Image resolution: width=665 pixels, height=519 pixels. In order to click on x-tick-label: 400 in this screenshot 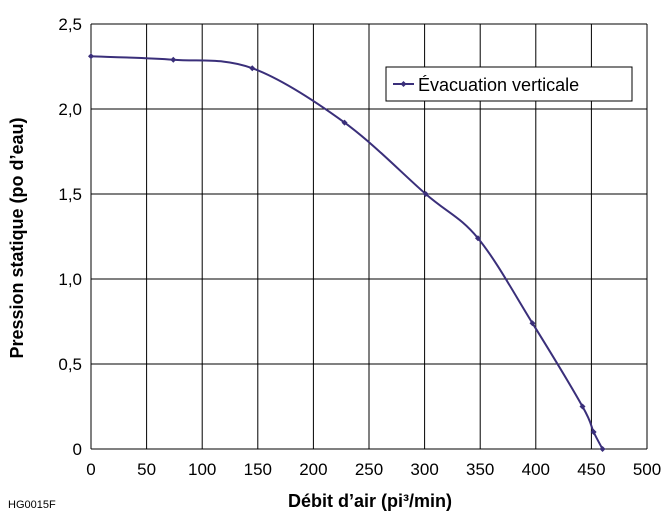, I will do `click(536, 469)`.